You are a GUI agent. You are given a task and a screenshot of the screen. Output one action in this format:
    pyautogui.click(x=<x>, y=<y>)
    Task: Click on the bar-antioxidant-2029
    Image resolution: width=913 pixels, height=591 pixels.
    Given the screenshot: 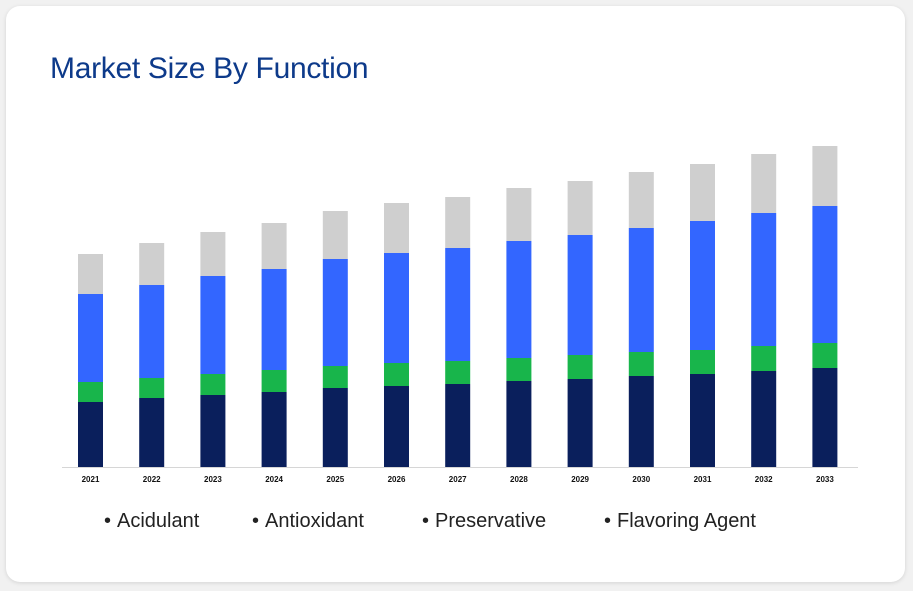 What is the action you would take?
    pyautogui.click(x=580, y=367)
    